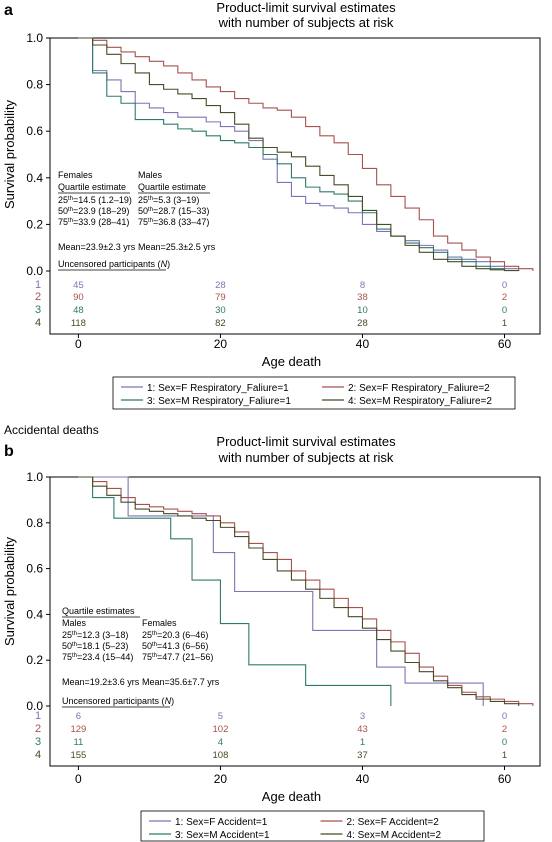  What do you see at coordinates (221, 822) in the screenshot?
I see `legend-entry: 1: Sex=F Accident=1` at bounding box center [221, 822].